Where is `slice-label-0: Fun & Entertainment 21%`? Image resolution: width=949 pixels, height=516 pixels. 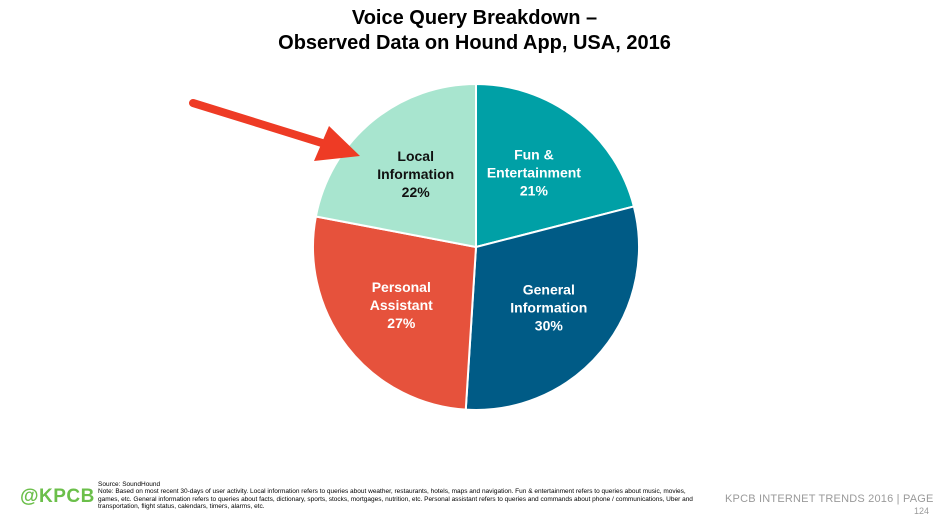
slice-label-0: Fun & Entertainment 21% is located at coordinates (534, 172).